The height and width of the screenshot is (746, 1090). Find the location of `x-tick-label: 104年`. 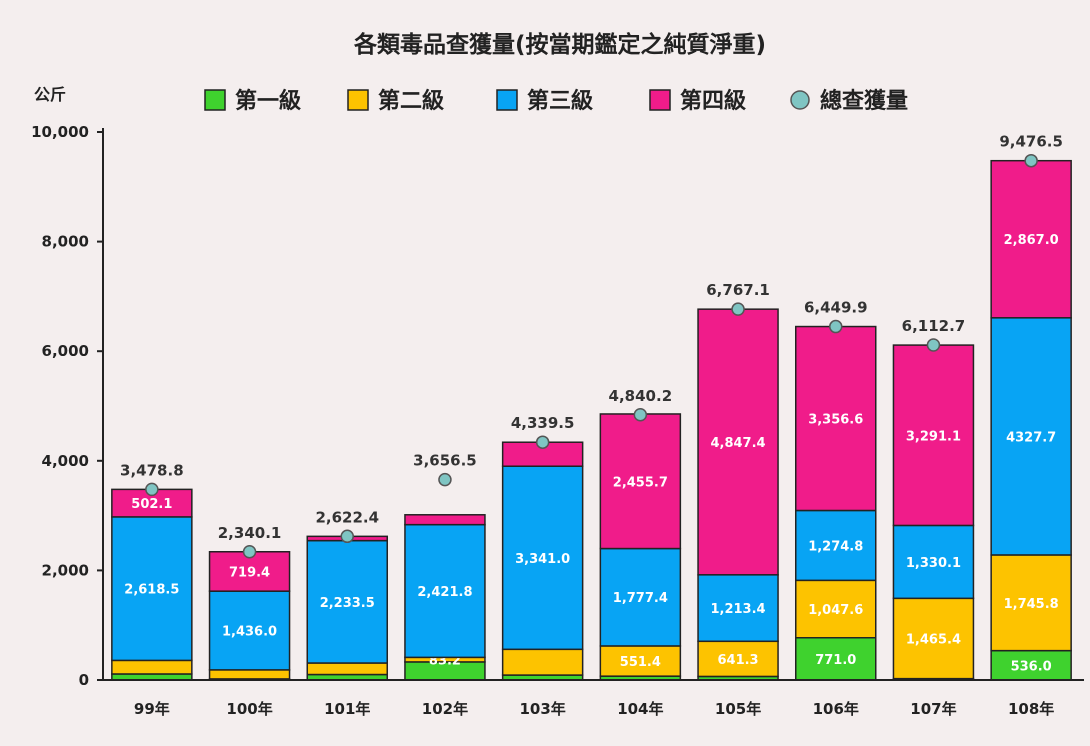

x-tick-label: 104年 is located at coordinates (640, 709).